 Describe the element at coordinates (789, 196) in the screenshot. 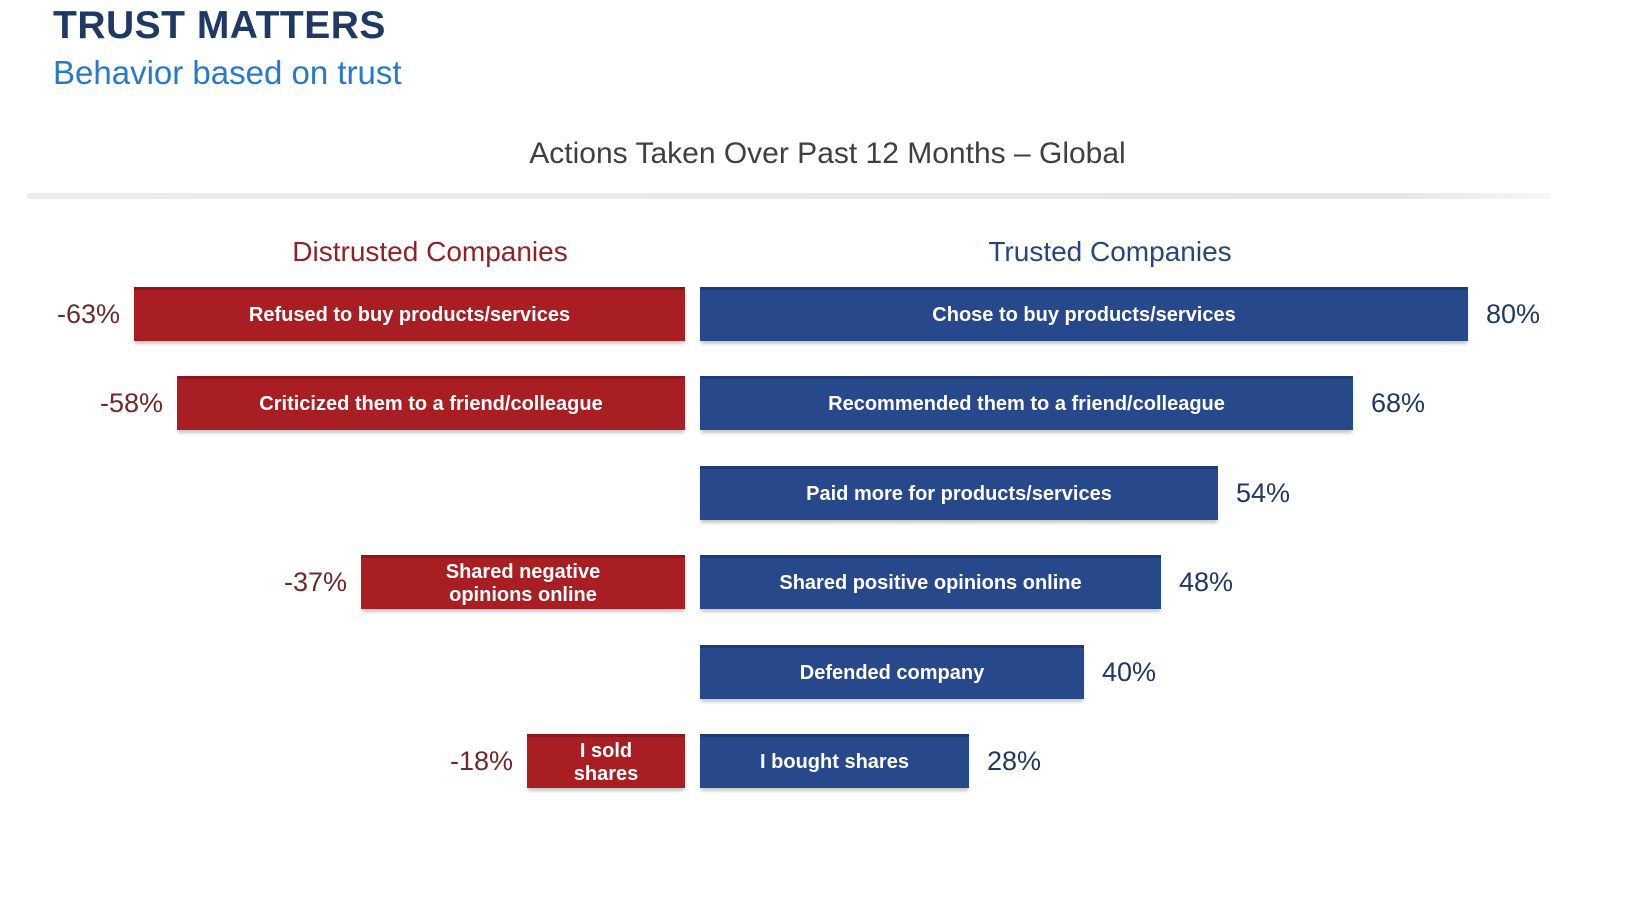

I see `divider-line` at that location.